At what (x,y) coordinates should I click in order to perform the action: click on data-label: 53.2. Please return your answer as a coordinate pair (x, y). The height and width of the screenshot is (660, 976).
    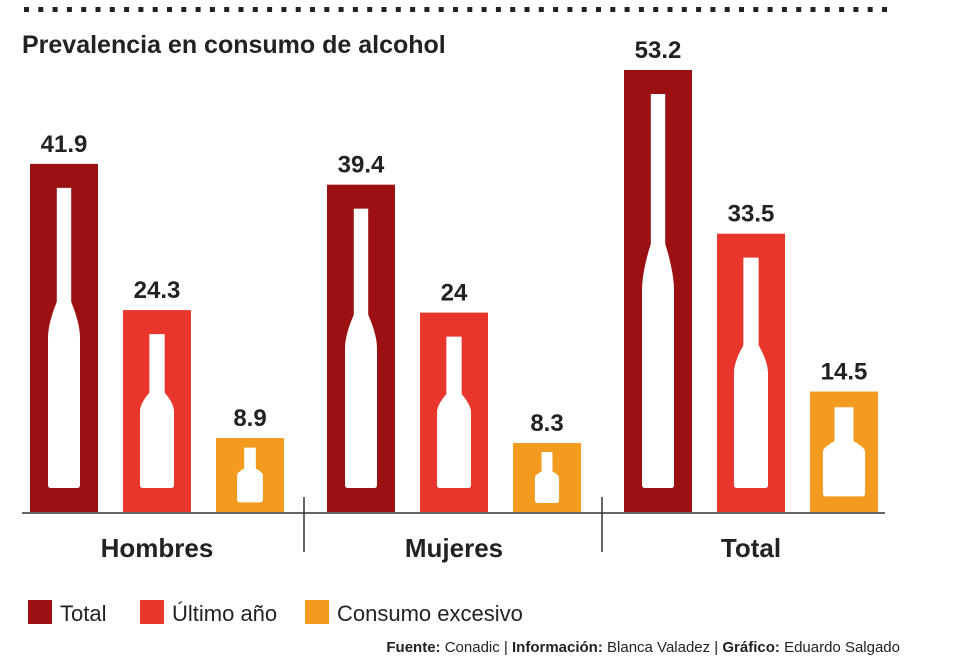
    Looking at the image, I should click on (658, 50).